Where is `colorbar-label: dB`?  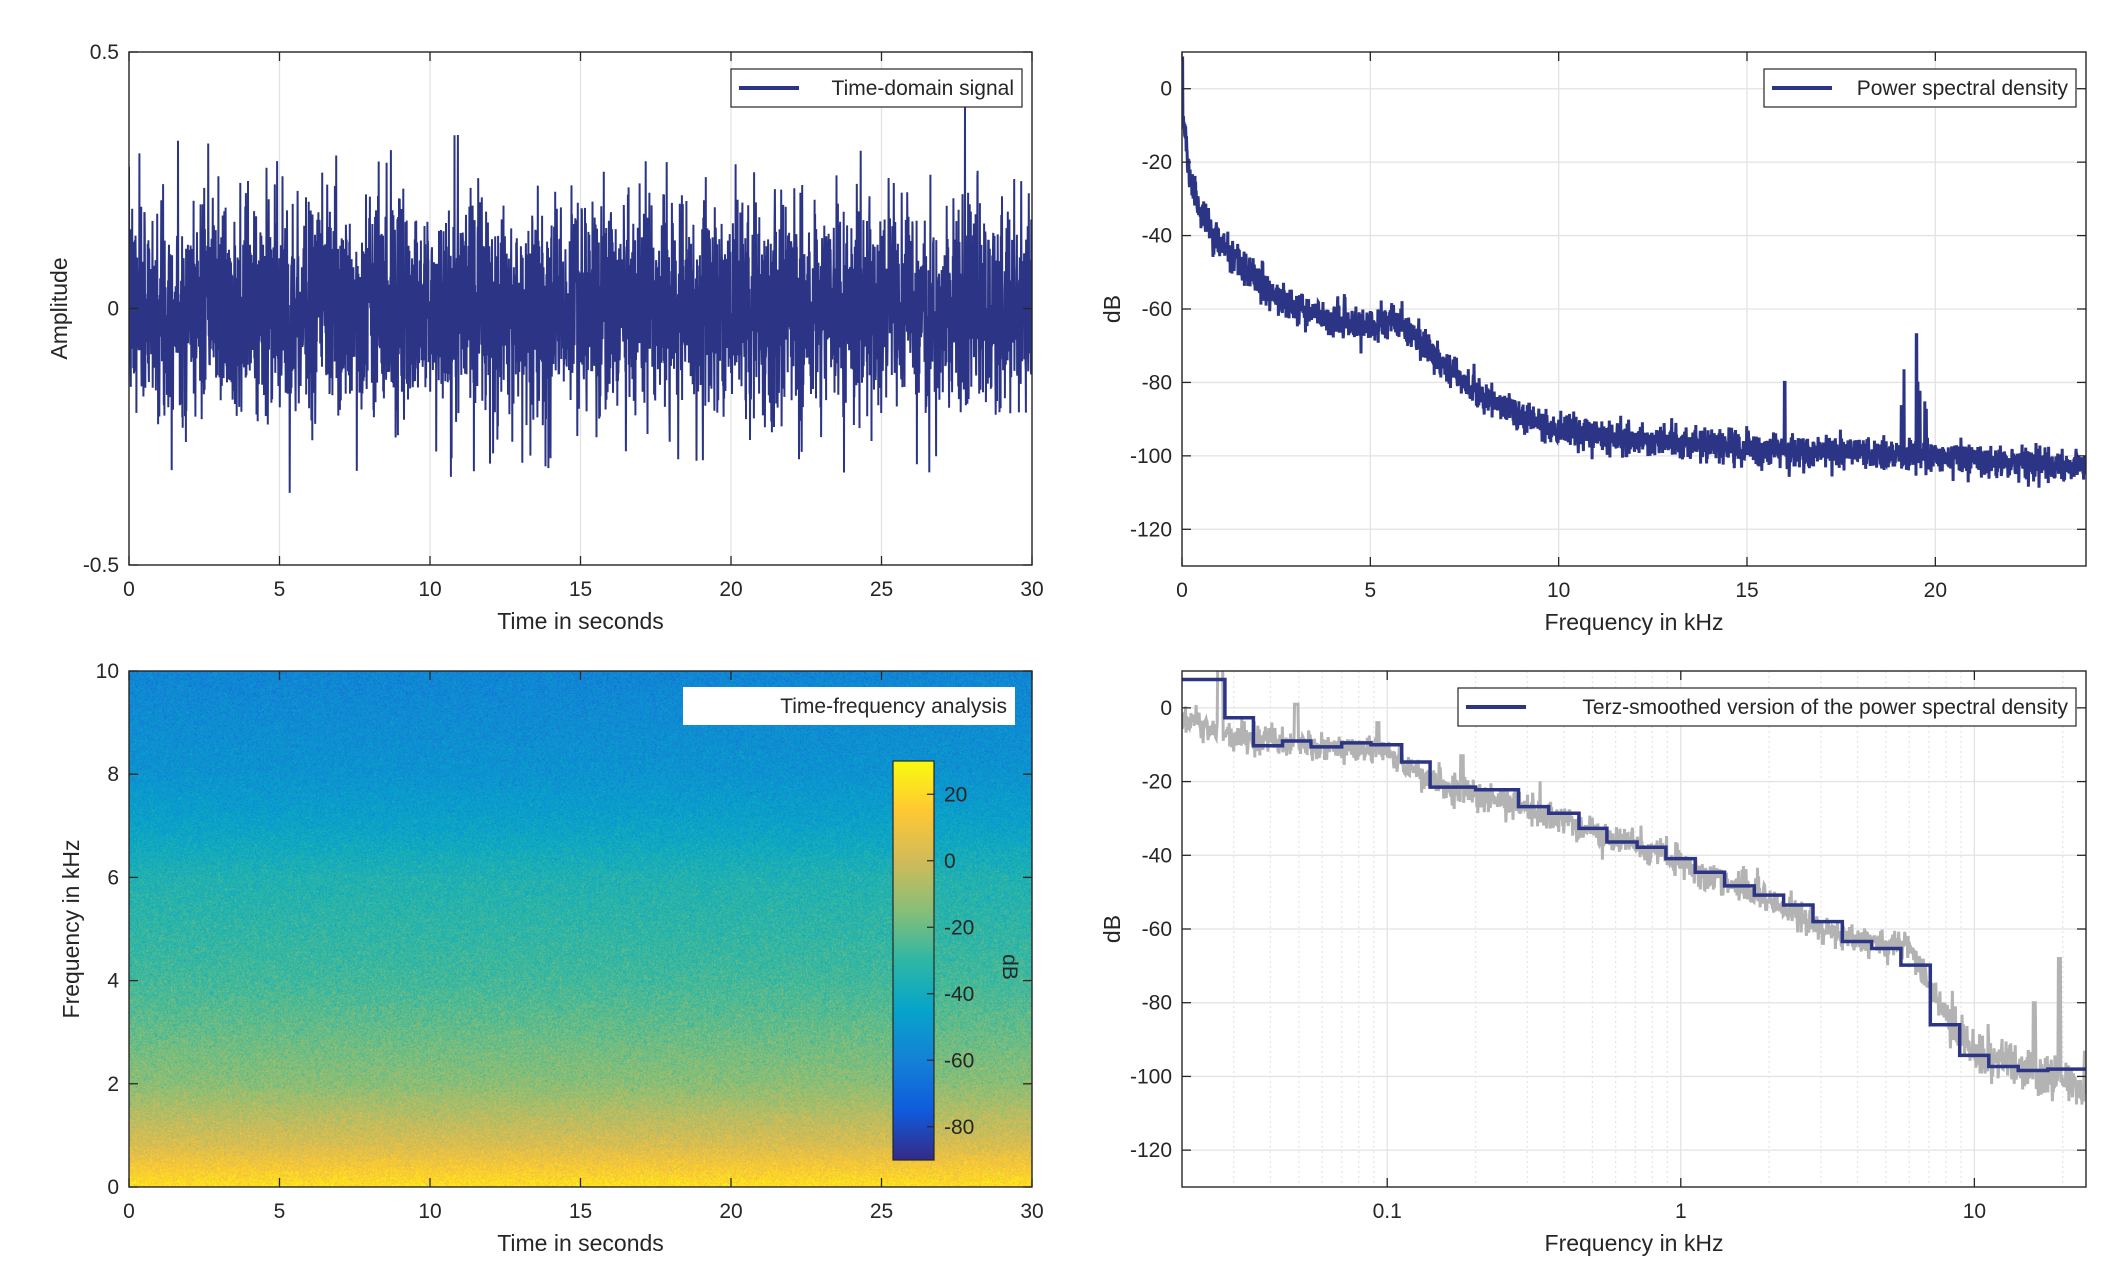
colorbar-label: dB is located at coordinates (1009, 967).